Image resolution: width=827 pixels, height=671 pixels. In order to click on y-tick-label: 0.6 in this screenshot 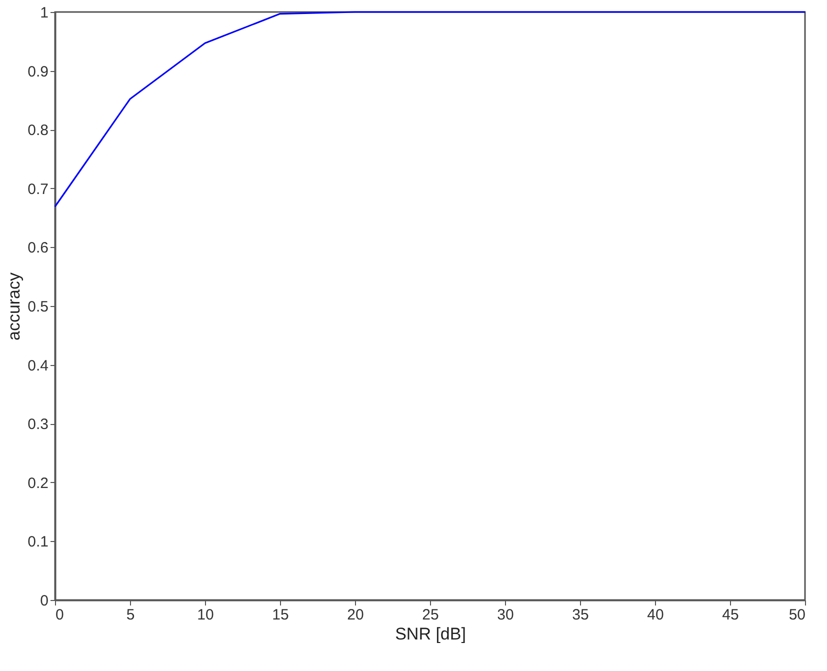, I will do `click(38, 248)`.